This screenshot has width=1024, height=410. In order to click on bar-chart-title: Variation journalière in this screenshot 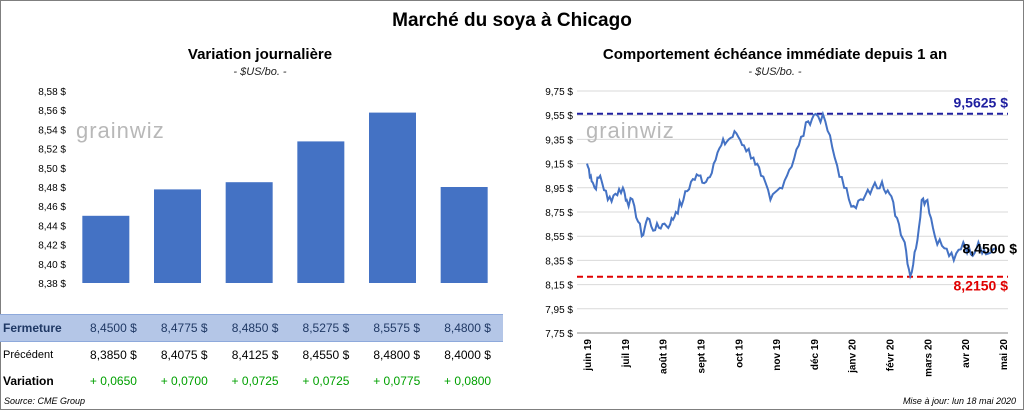, I will do `click(260, 54)`.